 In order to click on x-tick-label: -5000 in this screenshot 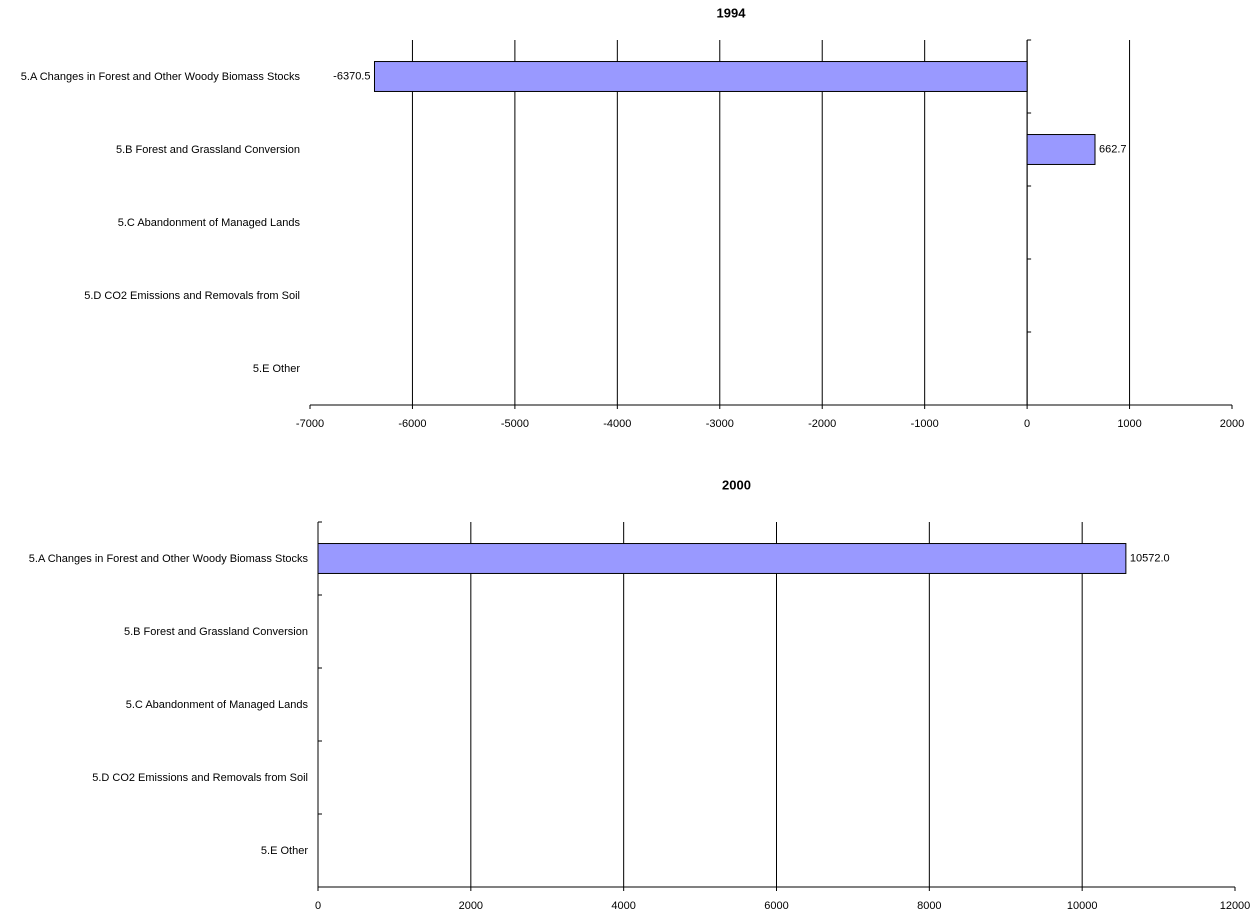, I will do `click(515, 424)`.